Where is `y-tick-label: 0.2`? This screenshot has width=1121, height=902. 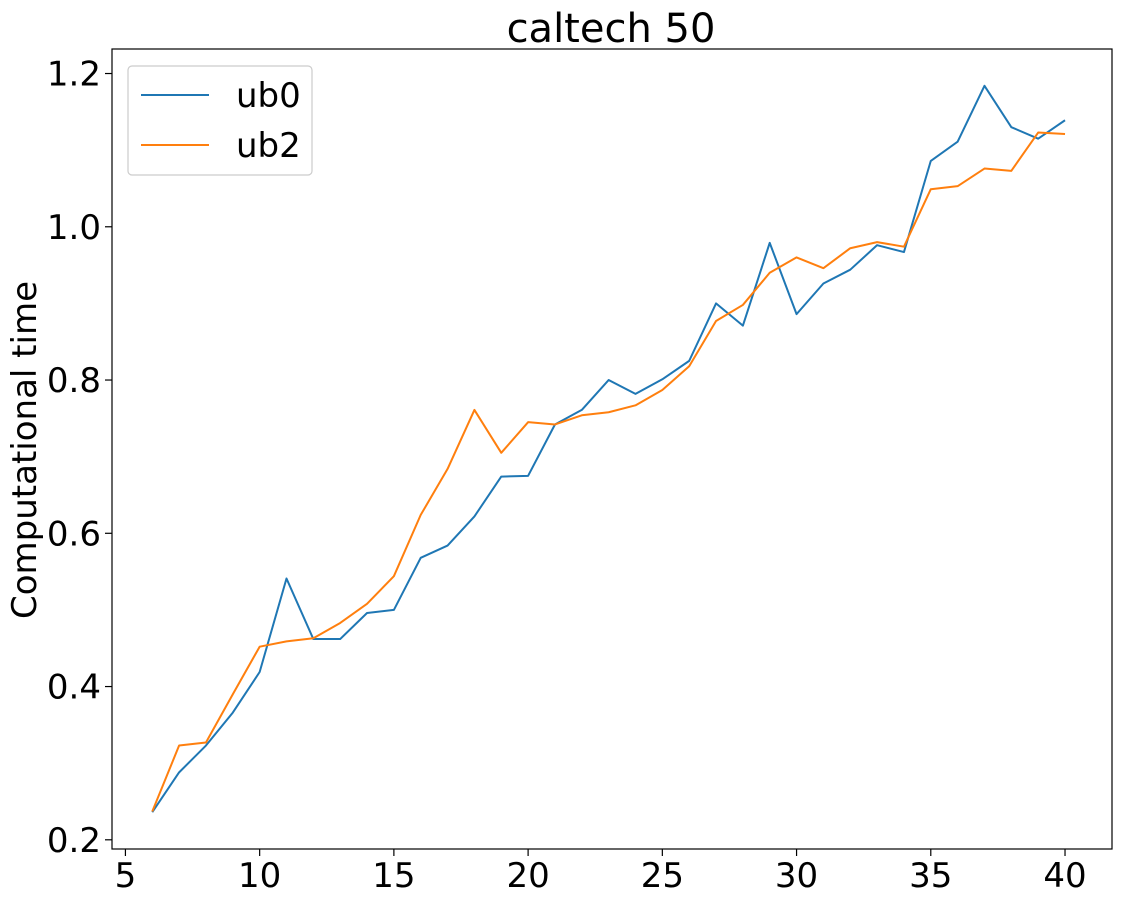
y-tick-label: 0.2 is located at coordinates (74, 841).